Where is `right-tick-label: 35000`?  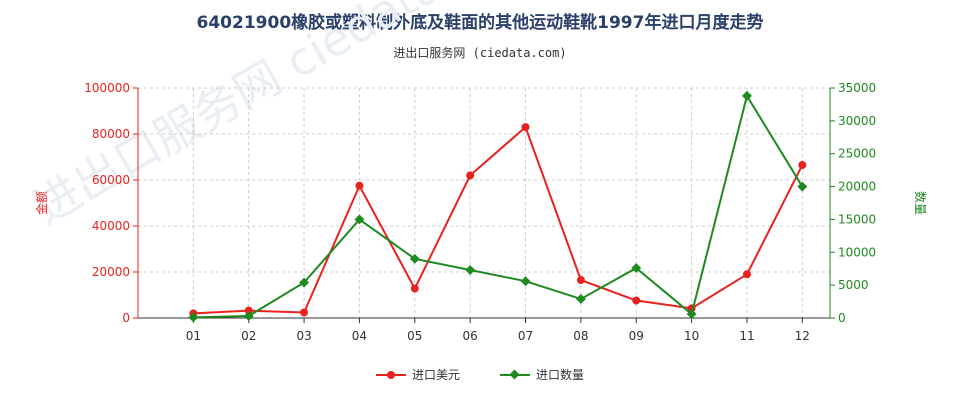
right-tick-label: 35000 is located at coordinates (857, 88).